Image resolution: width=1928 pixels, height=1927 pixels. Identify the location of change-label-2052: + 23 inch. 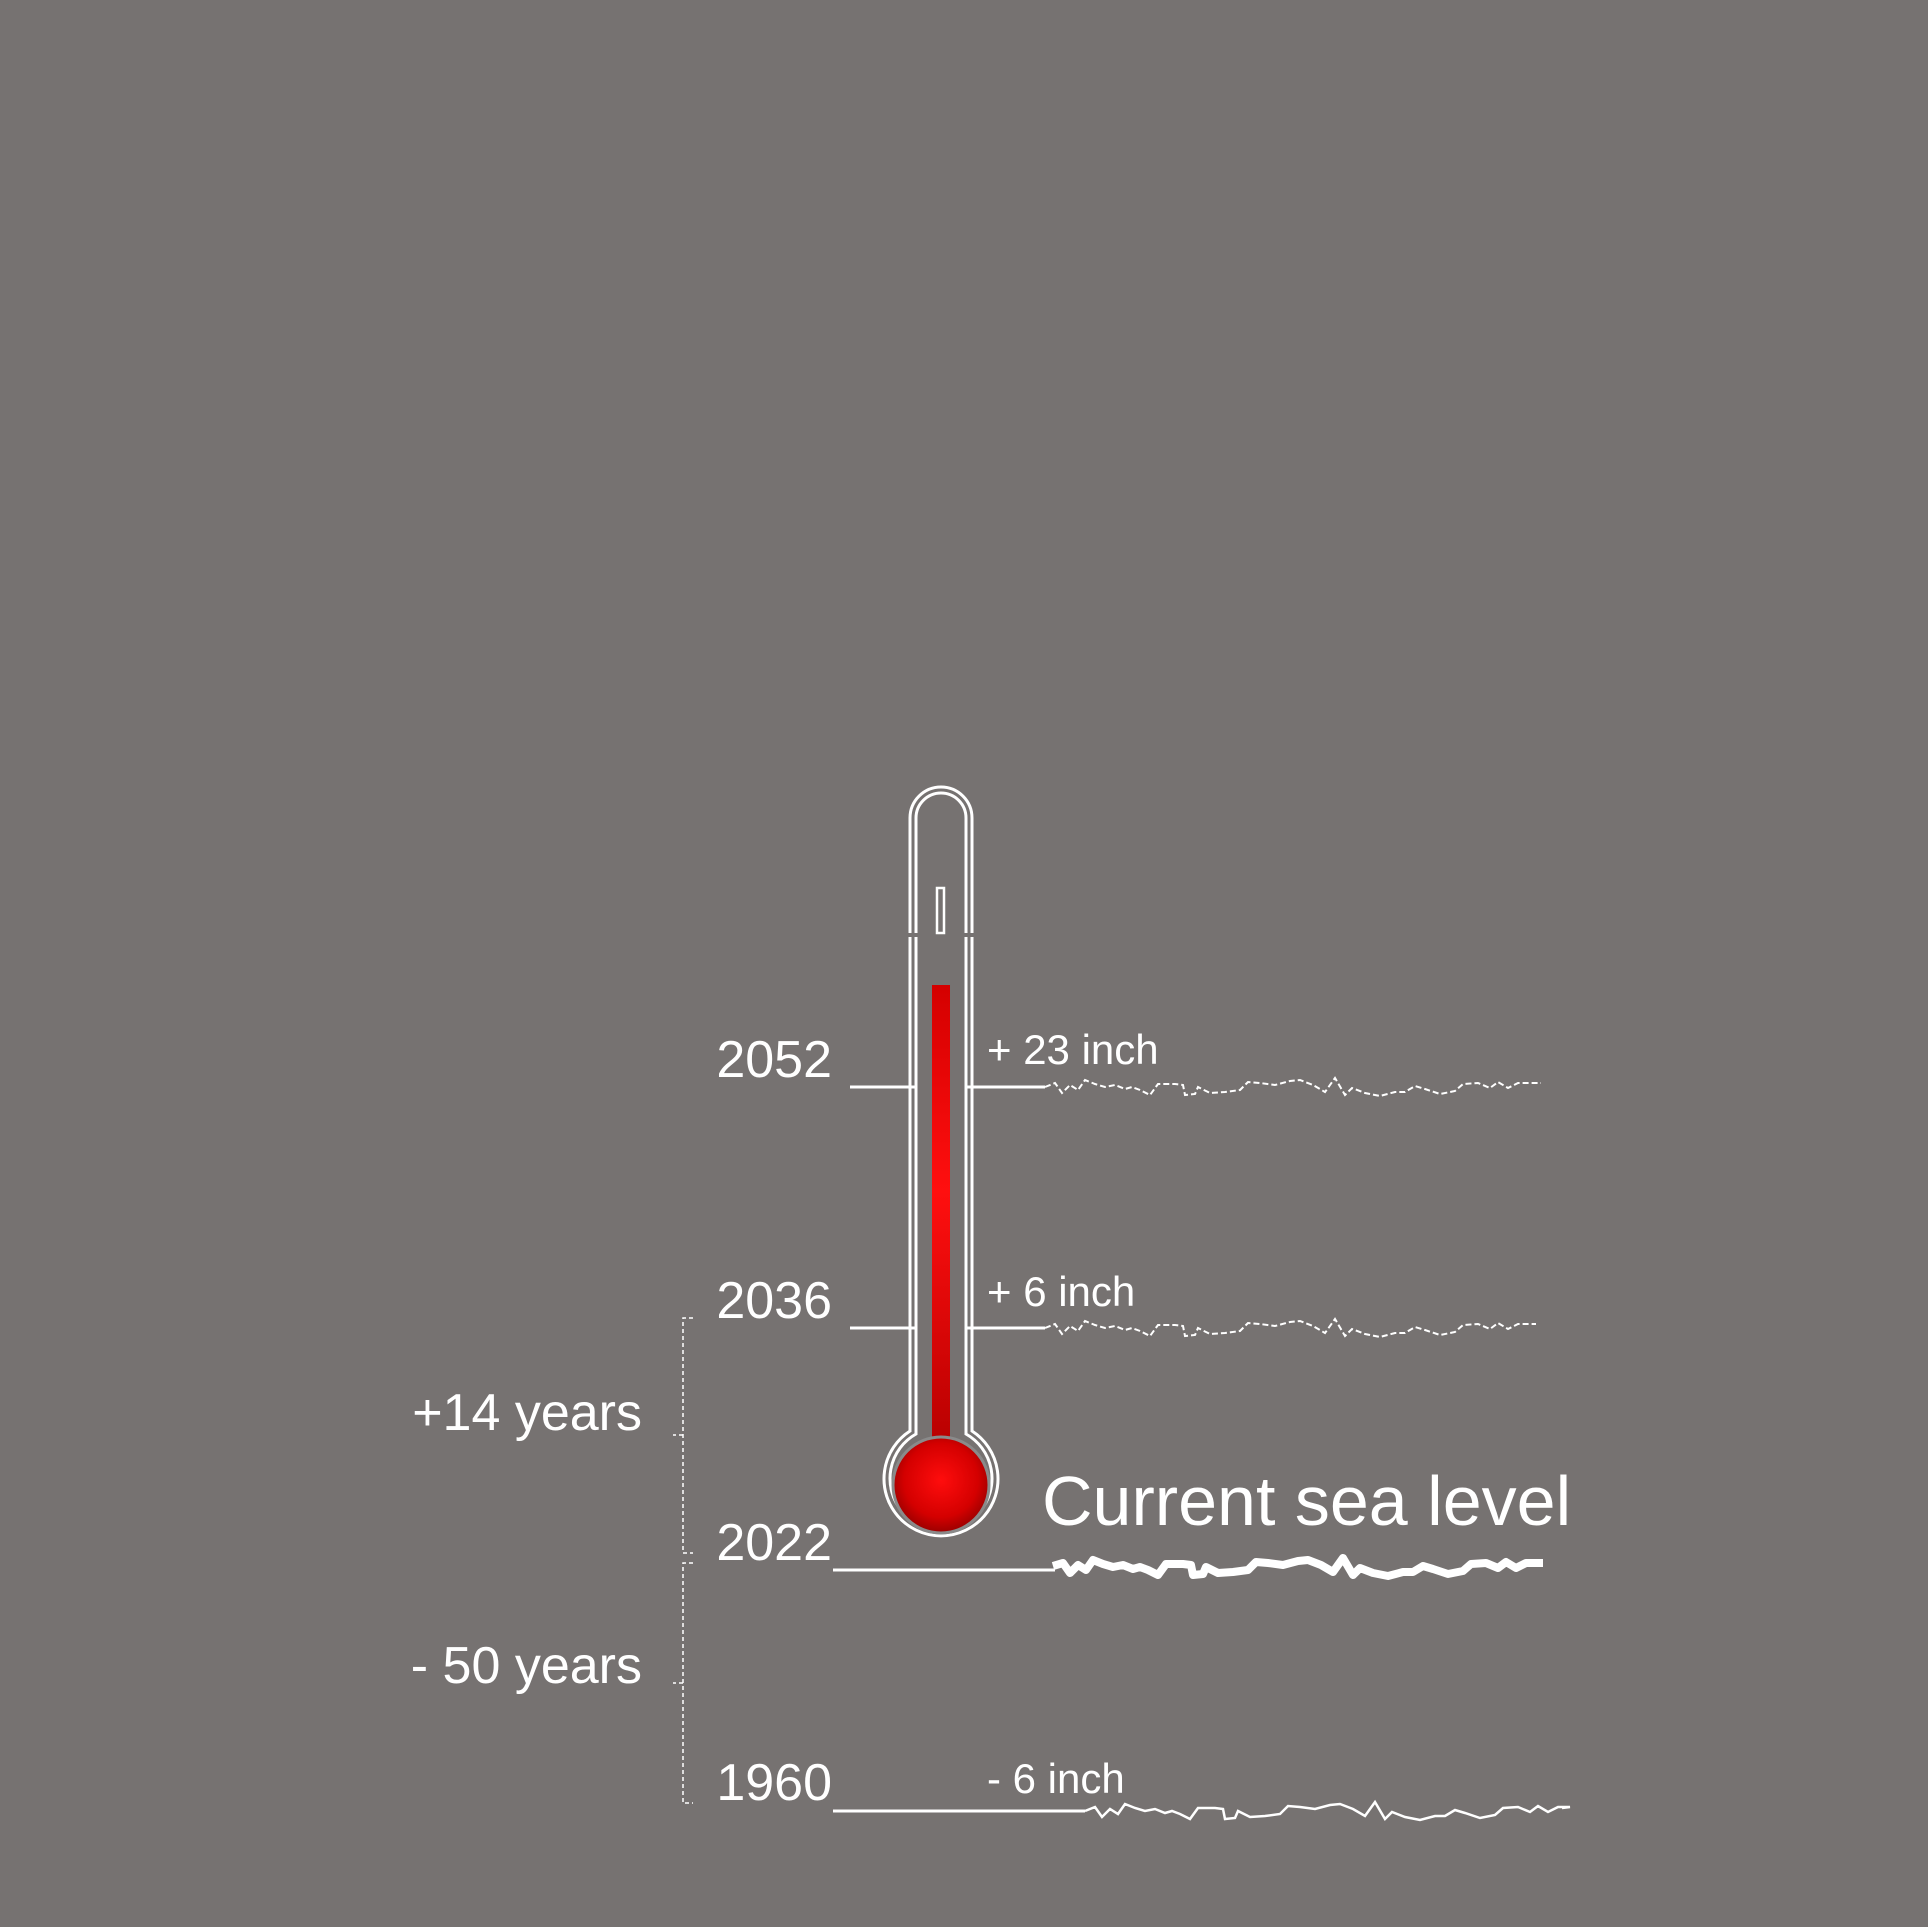
(1073, 1049).